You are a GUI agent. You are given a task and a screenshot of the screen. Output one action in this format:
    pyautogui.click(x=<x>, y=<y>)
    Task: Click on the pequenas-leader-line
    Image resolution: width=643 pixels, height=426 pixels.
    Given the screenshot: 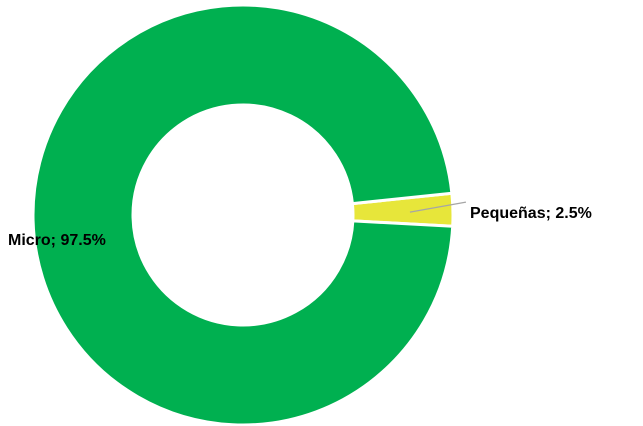 What is the action you would take?
    pyautogui.click(x=438, y=207)
    